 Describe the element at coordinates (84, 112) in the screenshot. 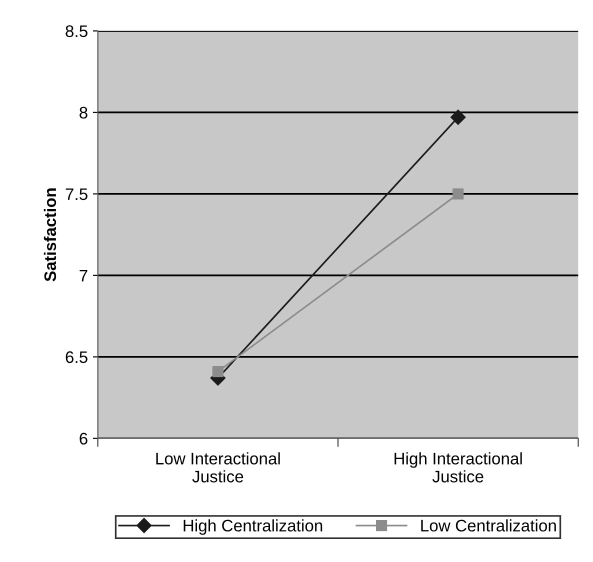

I see `y-tick-label: 8` at that location.